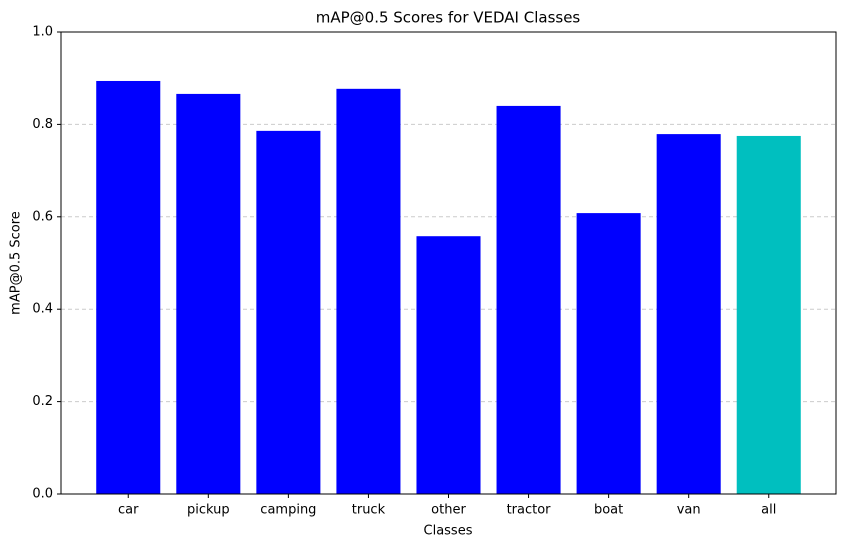 The height and width of the screenshot is (547, 846). I want to click on x-tick-label: camping, so click(288, 510).